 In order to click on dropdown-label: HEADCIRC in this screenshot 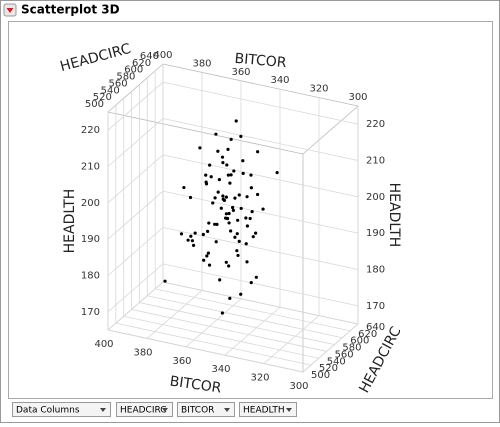, I will do `click(143, 411)`.